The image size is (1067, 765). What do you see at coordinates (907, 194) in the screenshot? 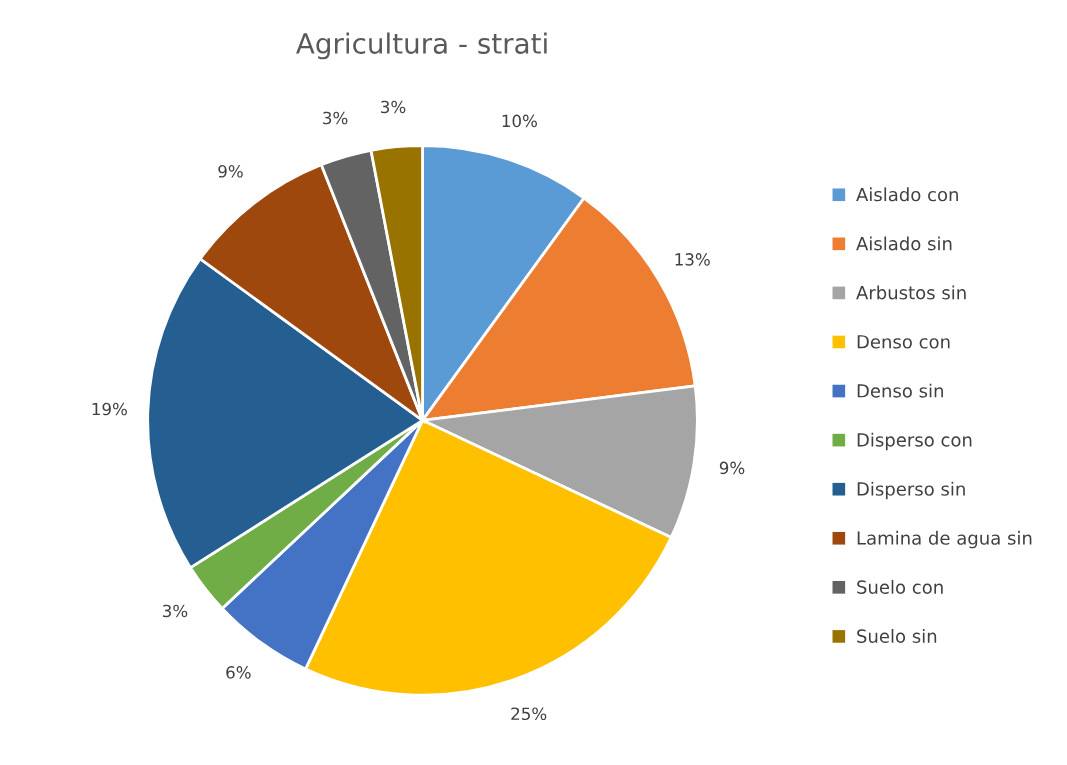
I see `legend-label: Aislado con` at bounding box center [907, 194].